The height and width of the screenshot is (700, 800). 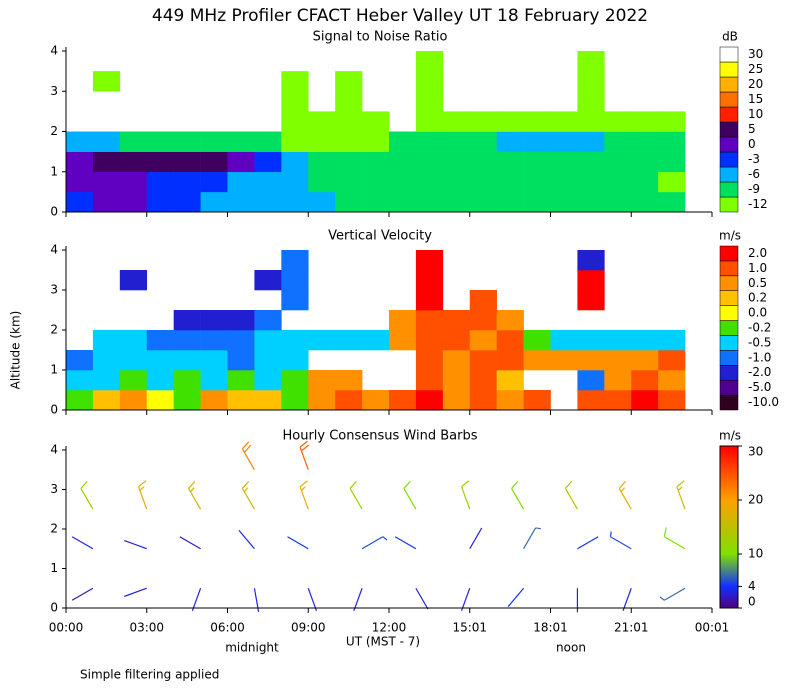 What do you see at coordinates (757, 253) in the screenshot?
I see `colorbar-label: 2.0` at bounding box center [757, 253].